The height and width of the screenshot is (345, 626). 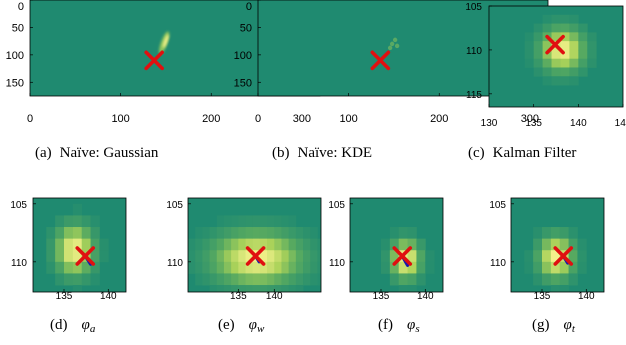 What do you see at coordinates (43, 153) in the screenshot?
I see `caption-tag: (a)` at bounding box center [43, 153].